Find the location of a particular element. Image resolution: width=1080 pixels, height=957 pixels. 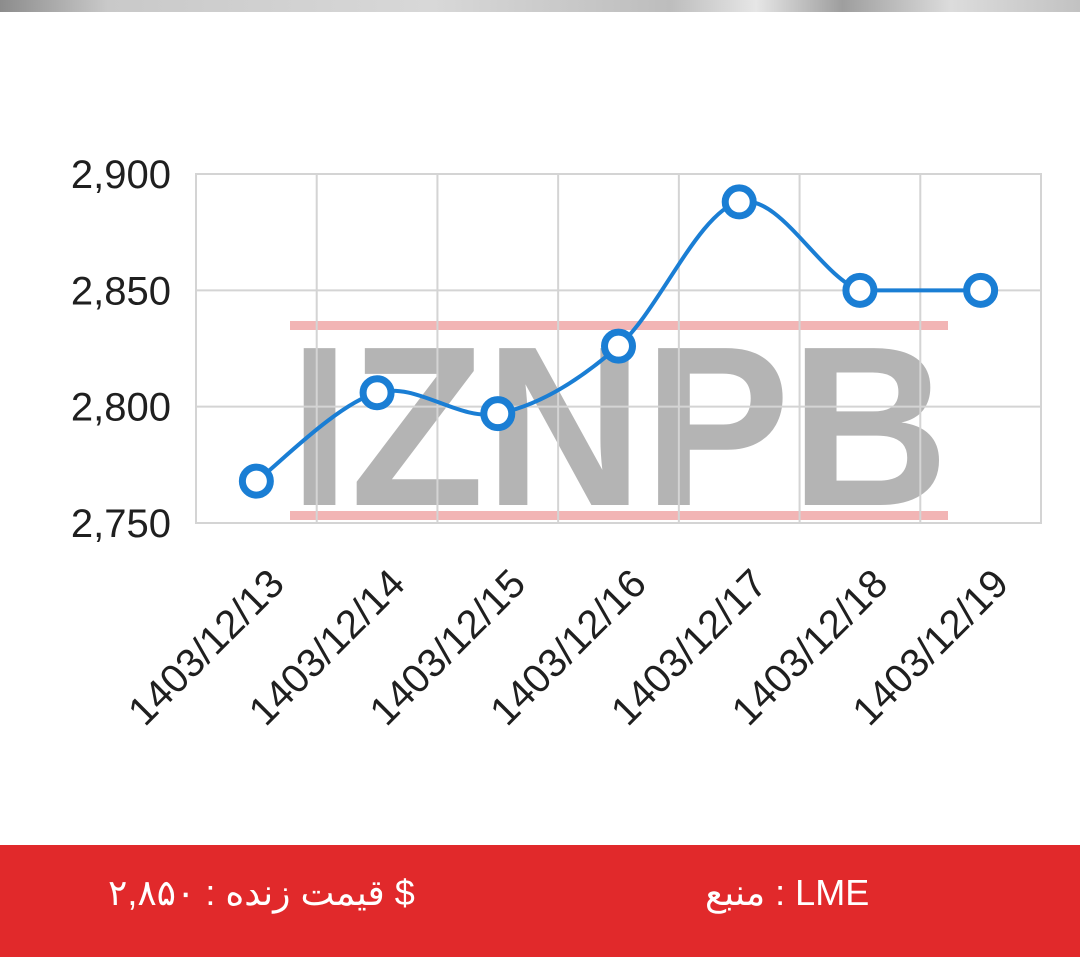

watermark-band-top is located at coordinates (619, 325).